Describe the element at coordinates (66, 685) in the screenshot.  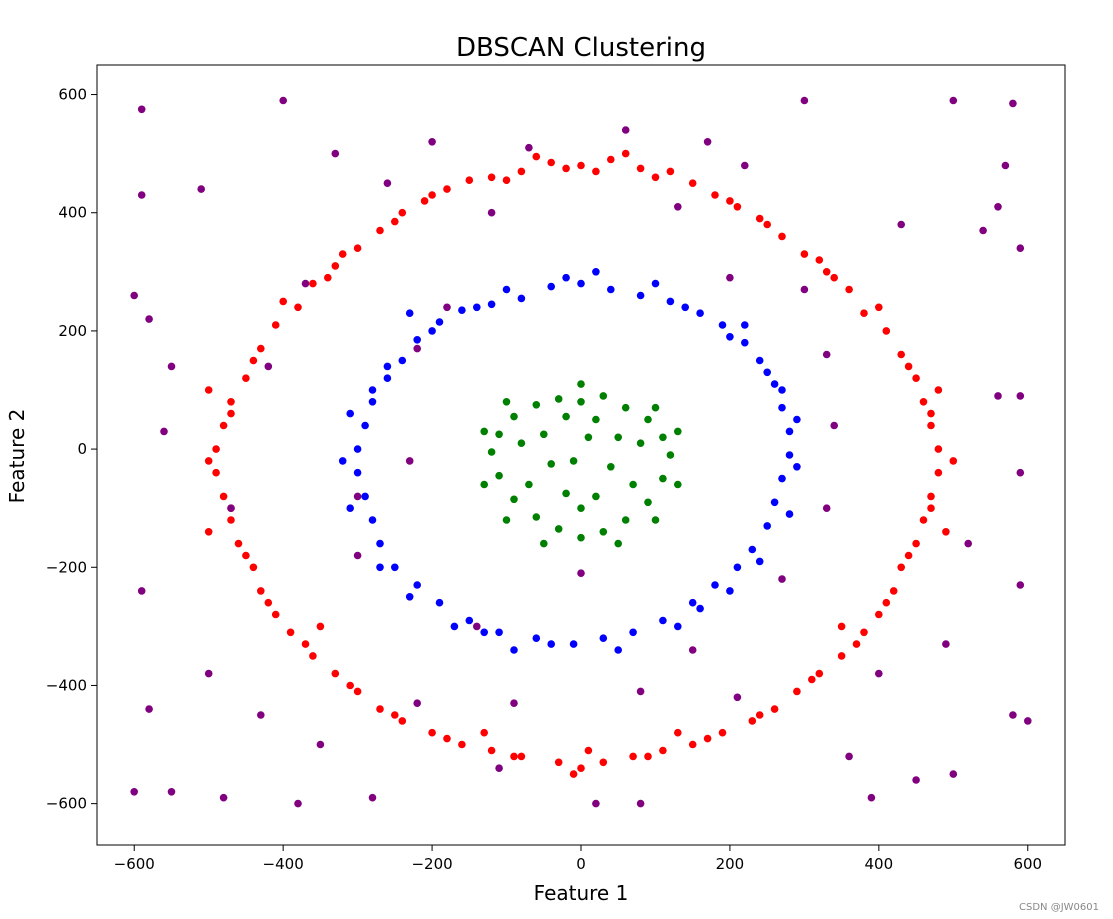
I see `y-tick-label: −400` at that location.